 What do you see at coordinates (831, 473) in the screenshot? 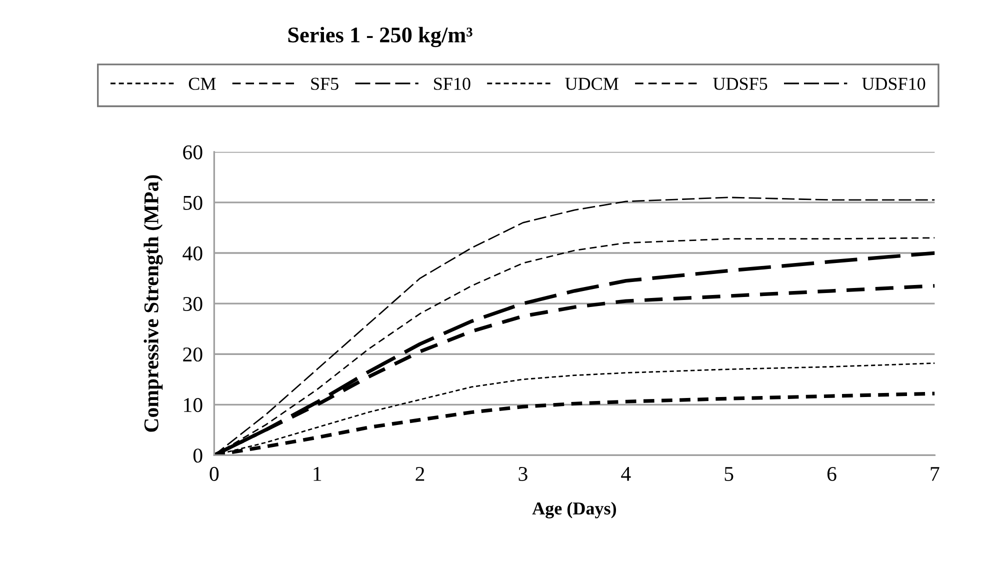
I see `x-tick-label: 6` at bounding box center [831, 473].